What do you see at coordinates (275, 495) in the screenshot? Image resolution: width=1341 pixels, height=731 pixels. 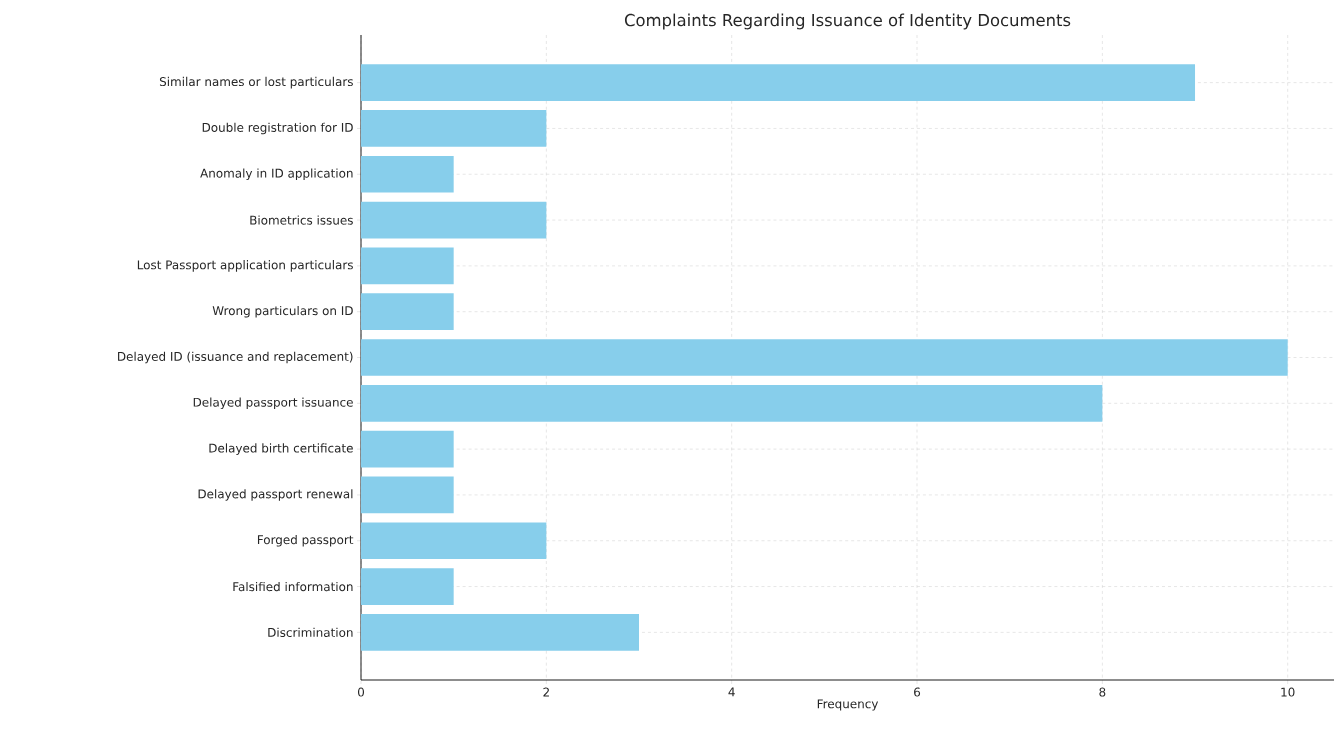 I see `y-tick-label: Delayed passport renewal` at bounding box center [275, 495].